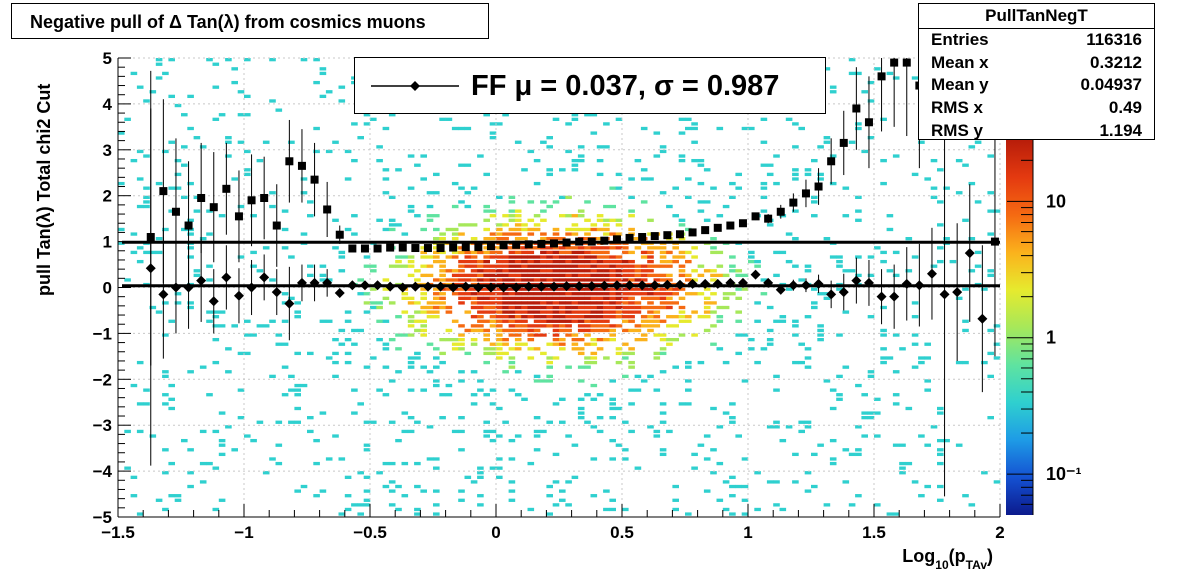 This screenshot has width=1178, height=573. What do you see at coordinates (1019, 327) in the screenshot?
I see `color-scale-bar` at bounding box center [1019, 327].